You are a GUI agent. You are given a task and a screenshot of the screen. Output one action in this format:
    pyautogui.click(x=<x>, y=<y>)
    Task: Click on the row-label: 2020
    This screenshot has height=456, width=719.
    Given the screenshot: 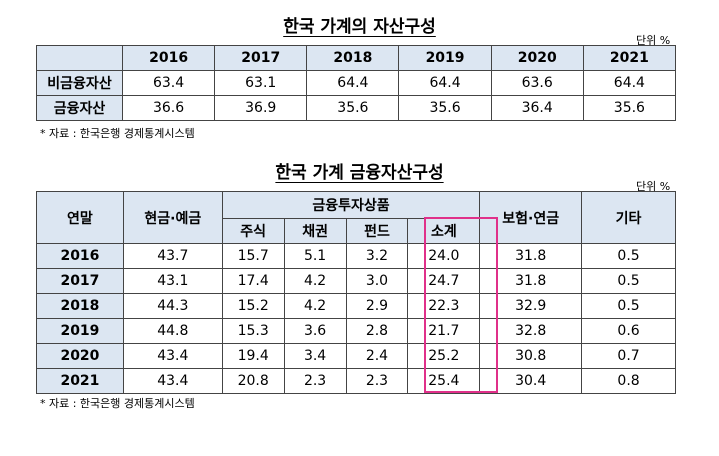 What is the action you would take?
    pyautogui.click(x=80, y=356)
    